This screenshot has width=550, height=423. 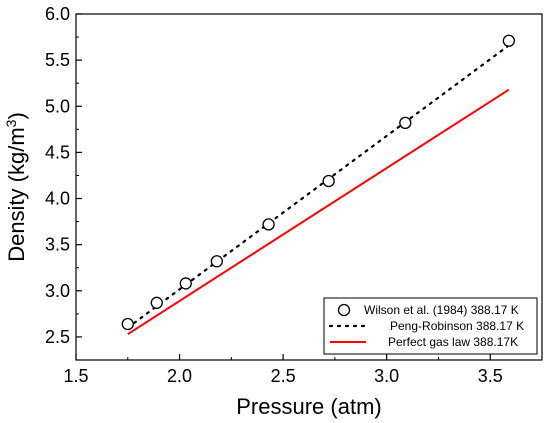 I want to click on legend-marker-wilson, so click(x=344, y=310).